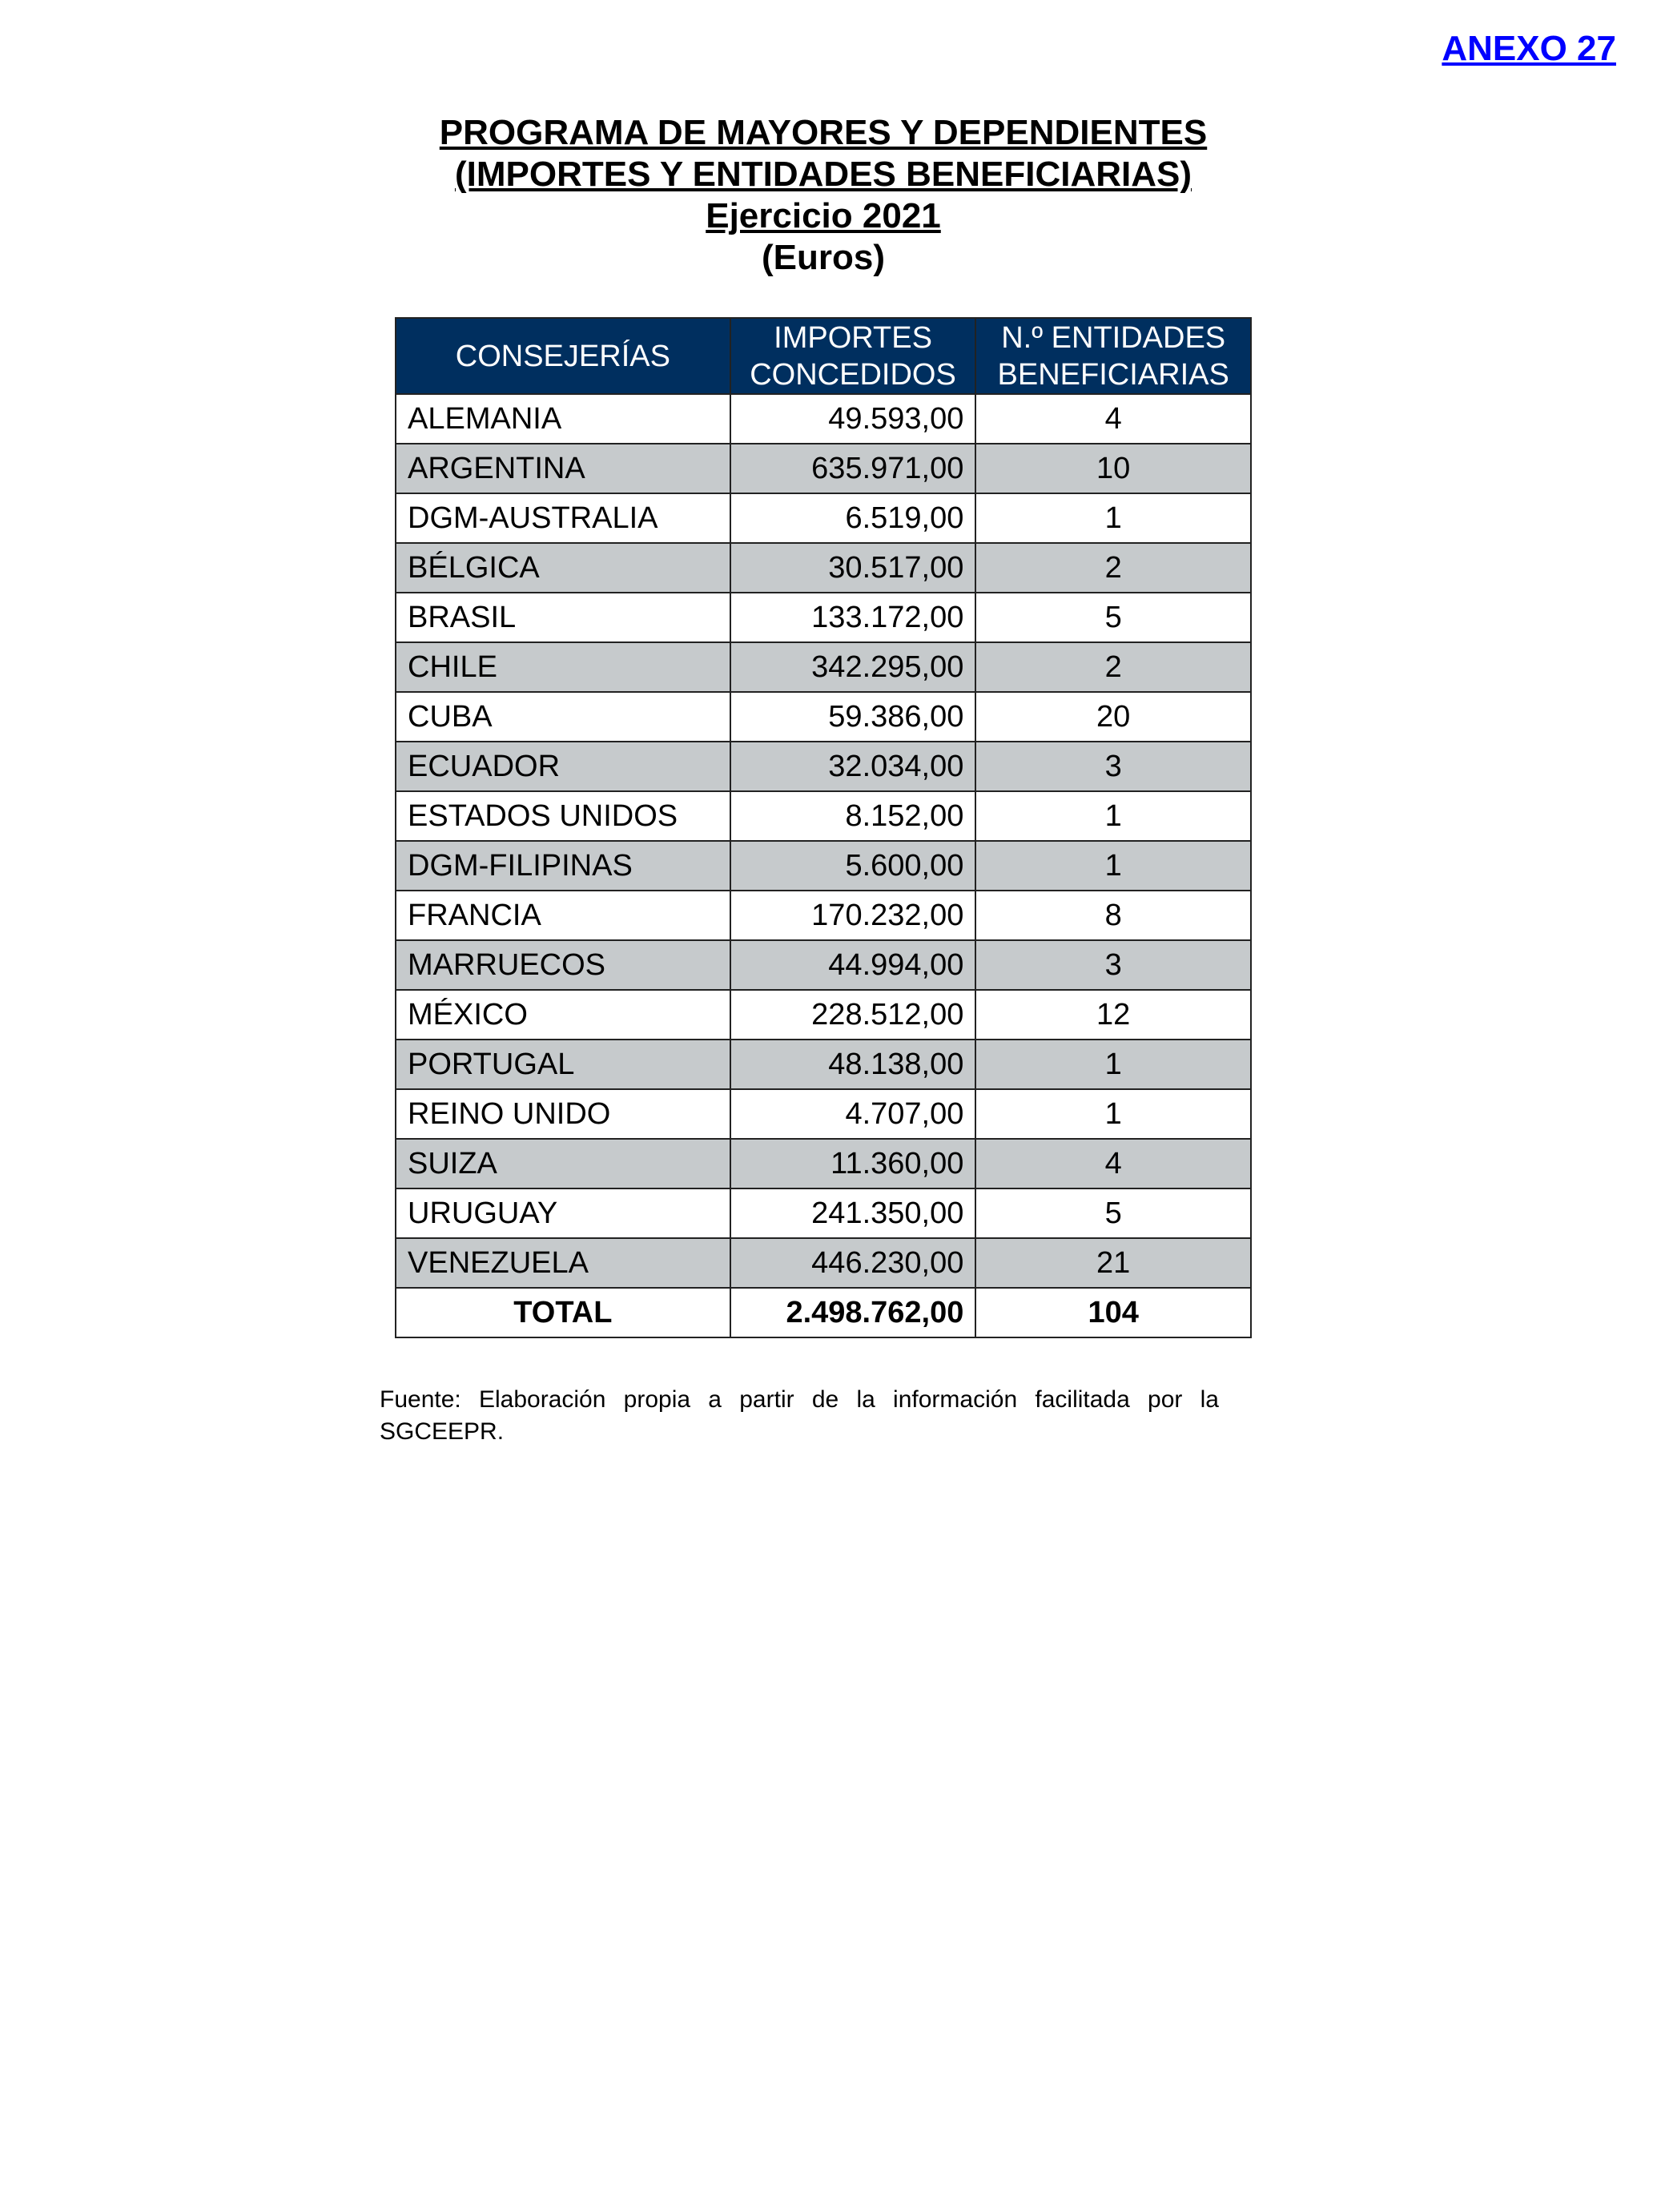 The height and width of the screenshot is (2212, 1669). I want to click on table-row: MÉXICO 228.512,00 12, so click(824, 1014).